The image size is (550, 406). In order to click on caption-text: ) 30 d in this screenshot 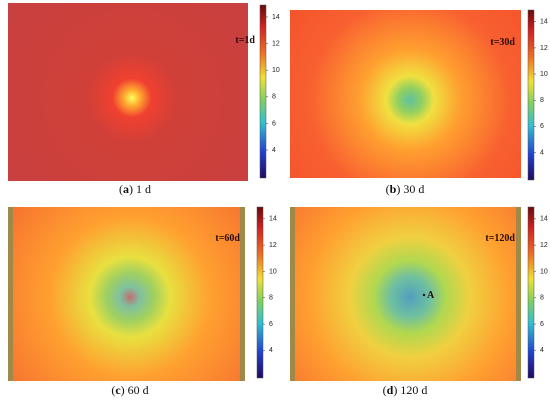, I will do `click(410, 189)`.